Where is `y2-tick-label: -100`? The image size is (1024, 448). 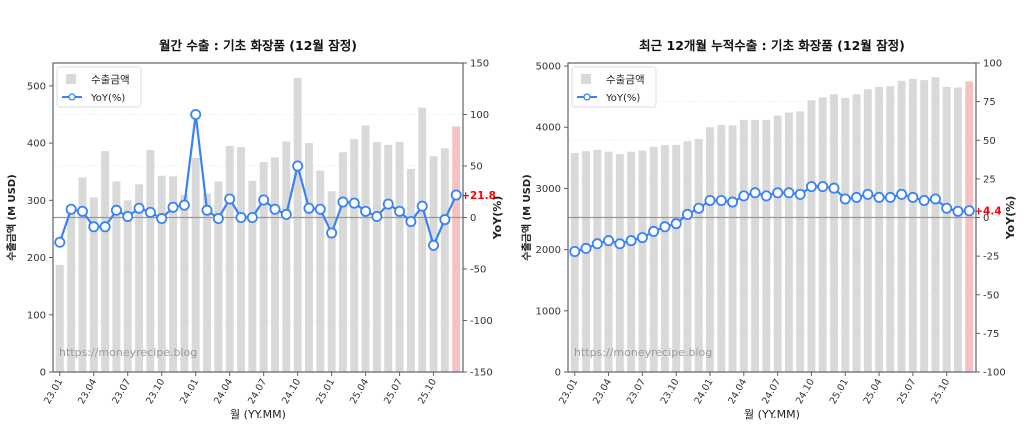 y2-tick-label: -100 is located at coordinates (994, 373).